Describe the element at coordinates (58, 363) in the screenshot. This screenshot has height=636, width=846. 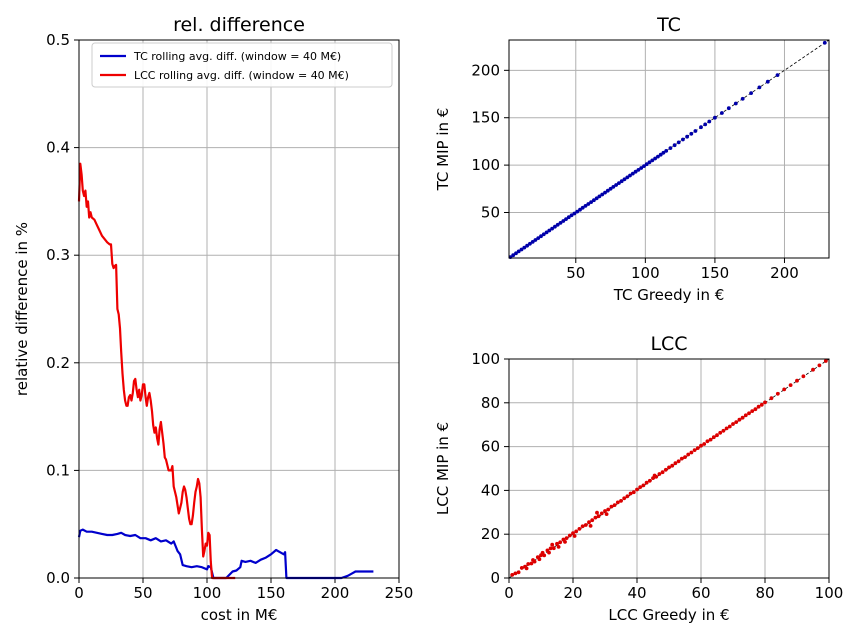
I see `rel-y-tick-label: 0.2` at that location.